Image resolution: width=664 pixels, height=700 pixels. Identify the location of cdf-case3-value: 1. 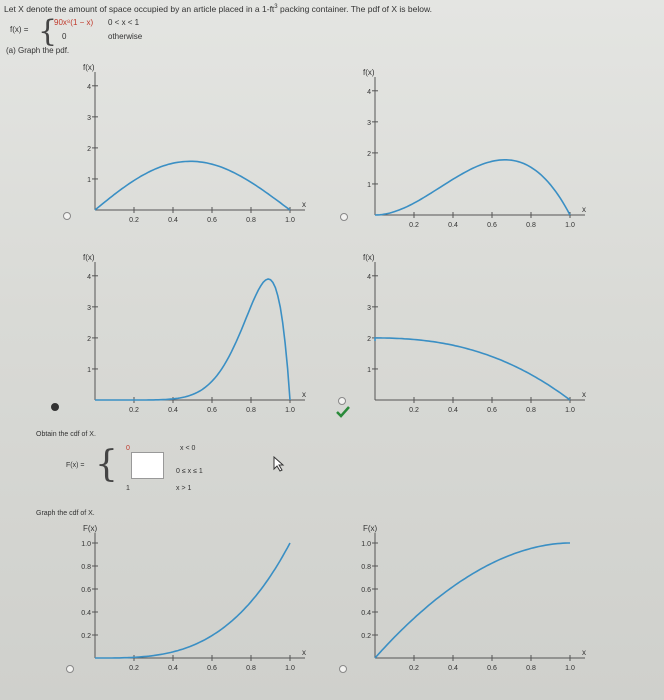
(128, 488).